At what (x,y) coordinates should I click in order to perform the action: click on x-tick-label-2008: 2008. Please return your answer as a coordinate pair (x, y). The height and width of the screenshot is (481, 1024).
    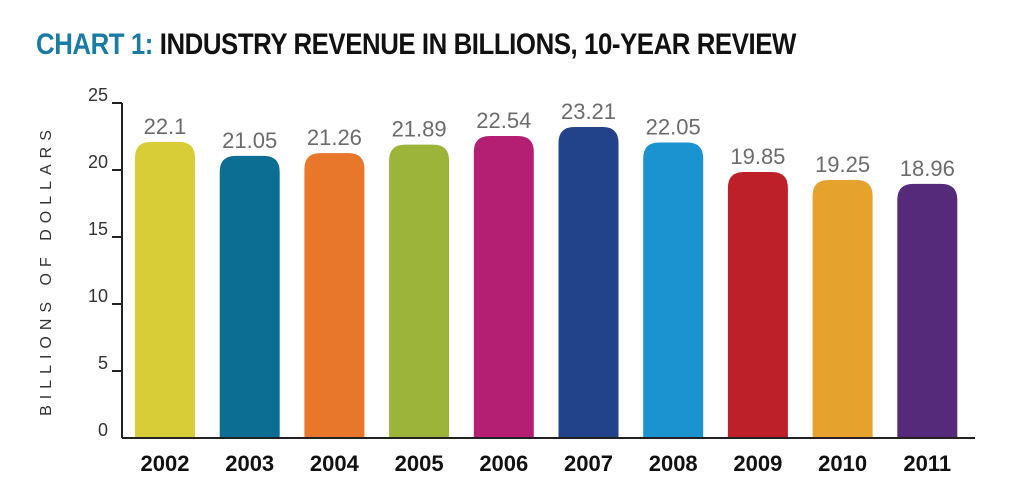
    Looking at the image, I should click on (673, 463).